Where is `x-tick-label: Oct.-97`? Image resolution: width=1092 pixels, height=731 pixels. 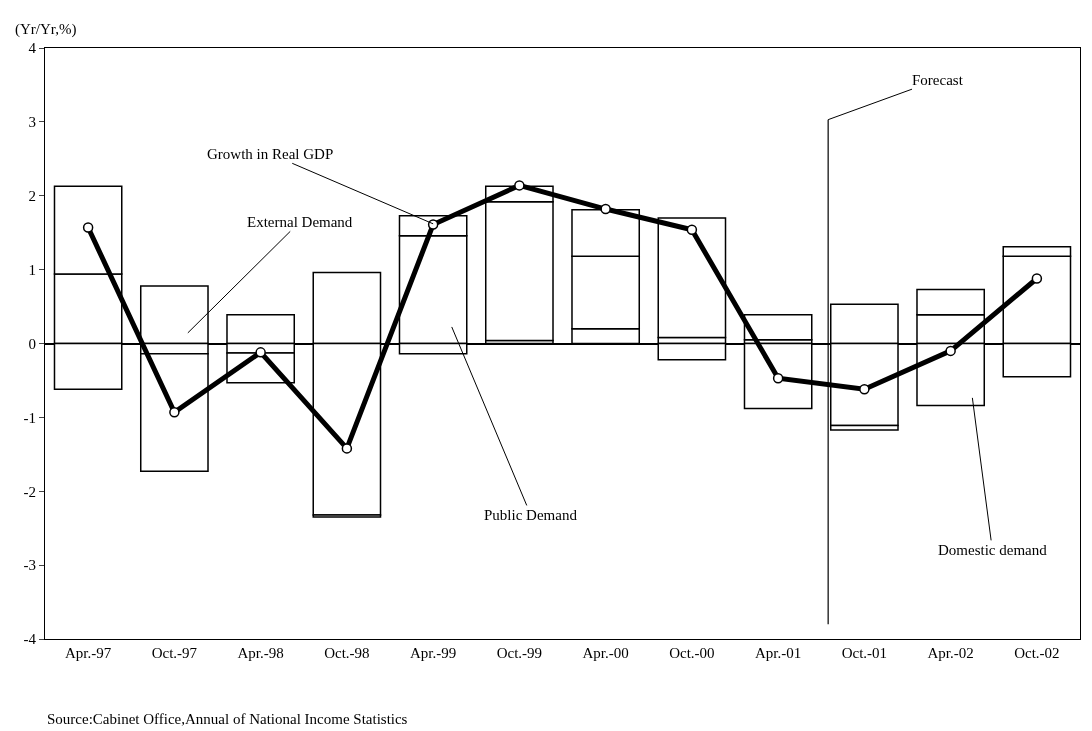 x-tick-label: Oct.-97 is located at coordinates (174, 653).